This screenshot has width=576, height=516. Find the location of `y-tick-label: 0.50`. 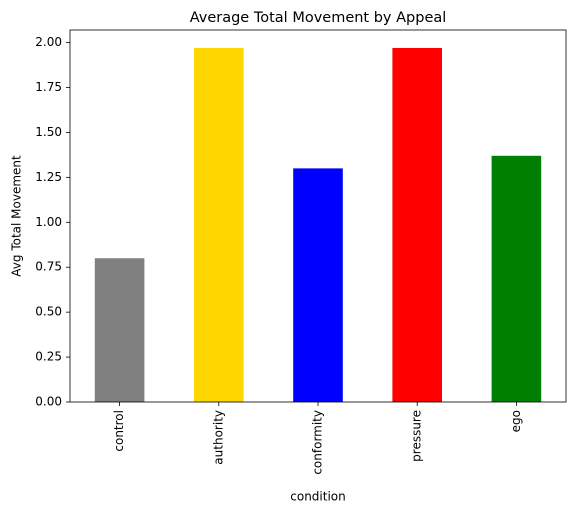

y-tick-label: 0.50 is located at coordinates (48, 312).